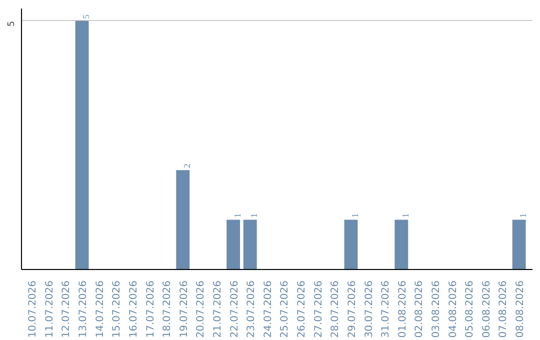 The image size is (540, 340). Describe the element at coordinates (150, 309) in the screenshot. I see `x-tick-label: 17.07.2026` at that location.